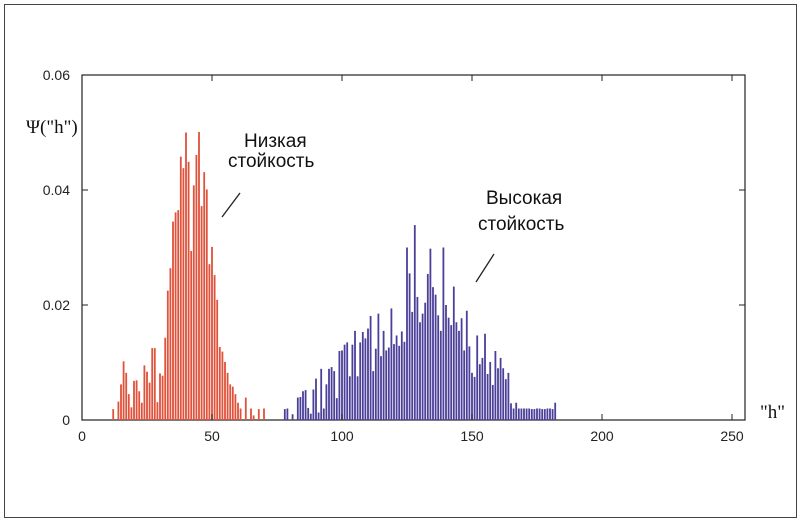 This screenshot has height=524, width=803. What do you see at coordinates (772, 412) in the screenshot?
I see `x-axis-title: "h"` at bounding box center [772, 412].